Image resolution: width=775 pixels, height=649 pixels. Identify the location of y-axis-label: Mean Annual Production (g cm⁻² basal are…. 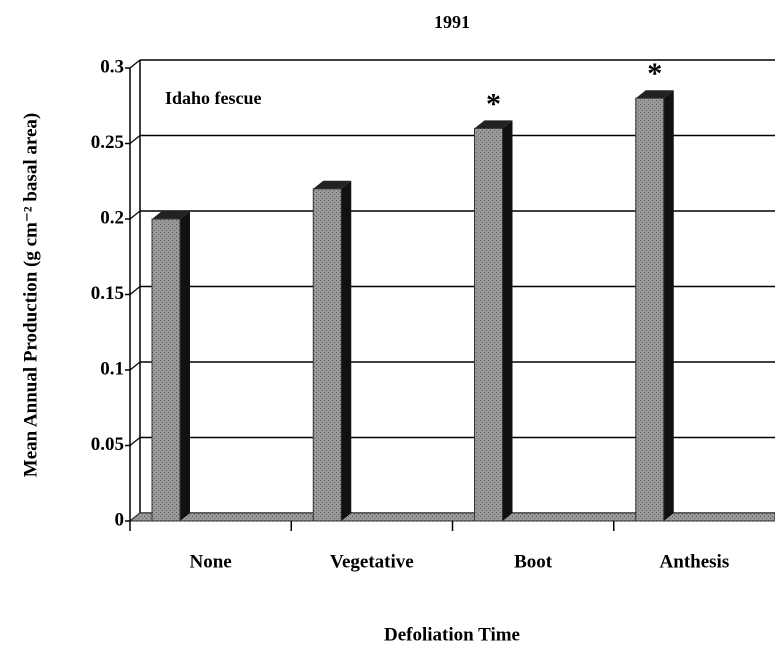
(30, 295).